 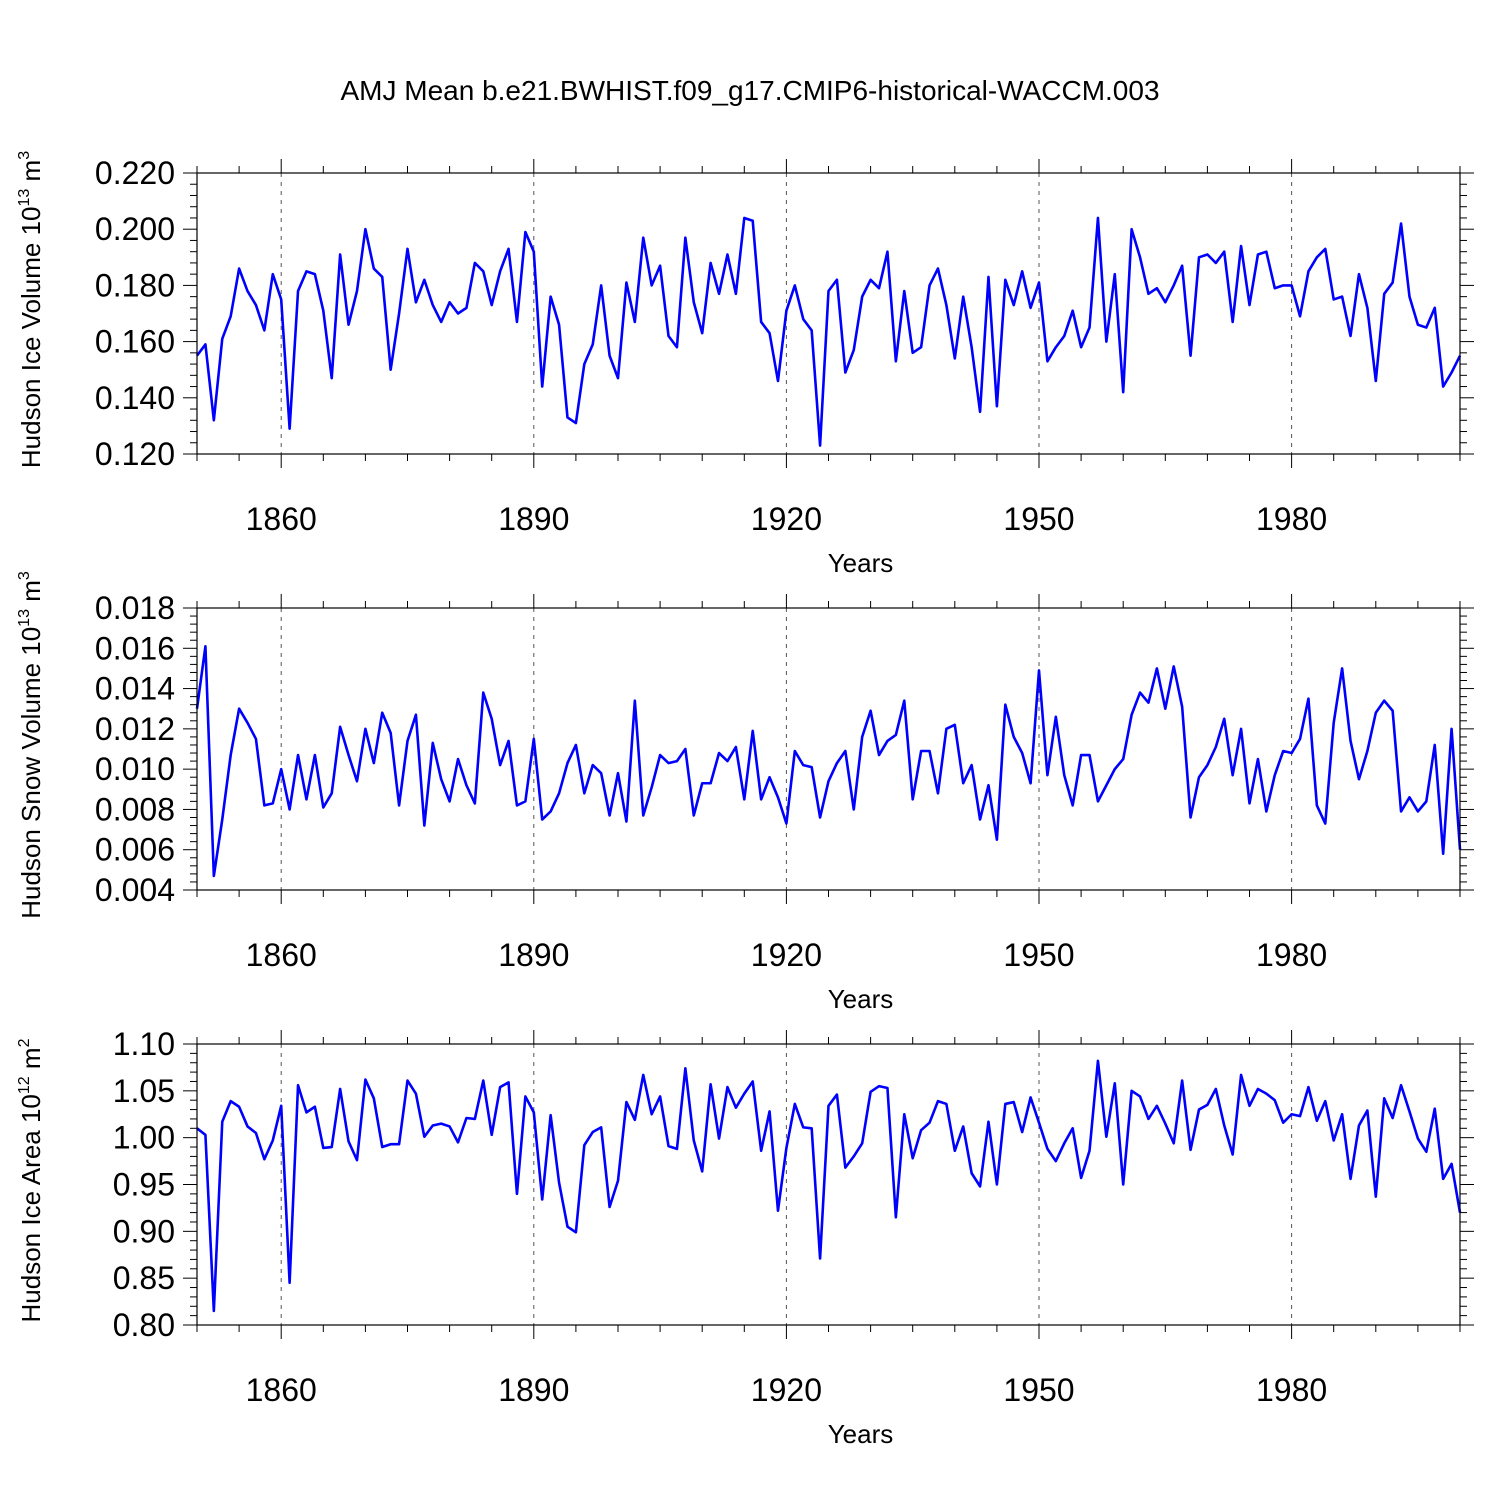 I want to click on y-tick-label: 0.180, so click(x=135, y=285).